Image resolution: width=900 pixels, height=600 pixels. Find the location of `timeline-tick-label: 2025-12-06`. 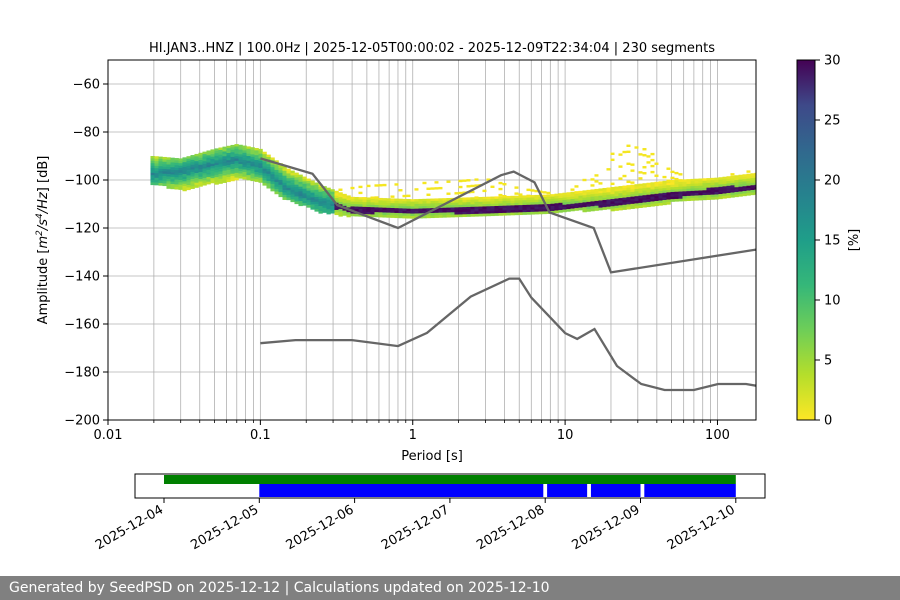

timeline-tick-label: 2025-12-06 is located at coordinates (320, 527).